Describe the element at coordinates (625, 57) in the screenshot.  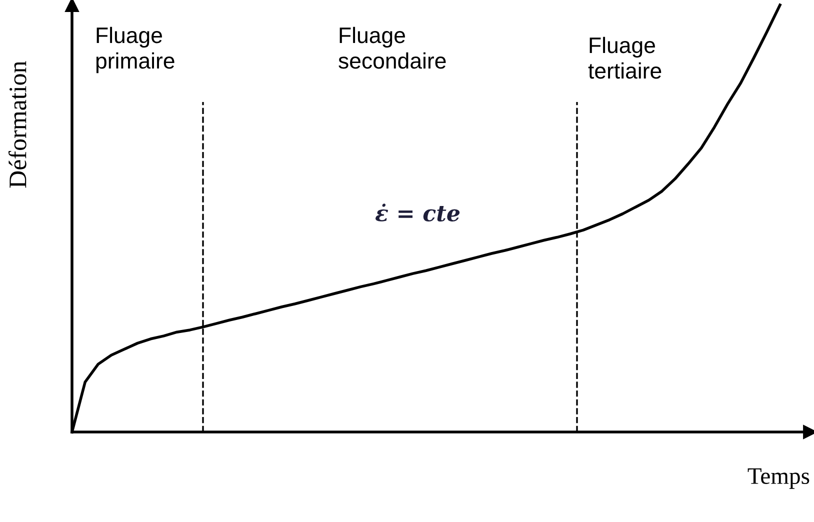
I see `annotation: Fluage tertiaire` at that location.